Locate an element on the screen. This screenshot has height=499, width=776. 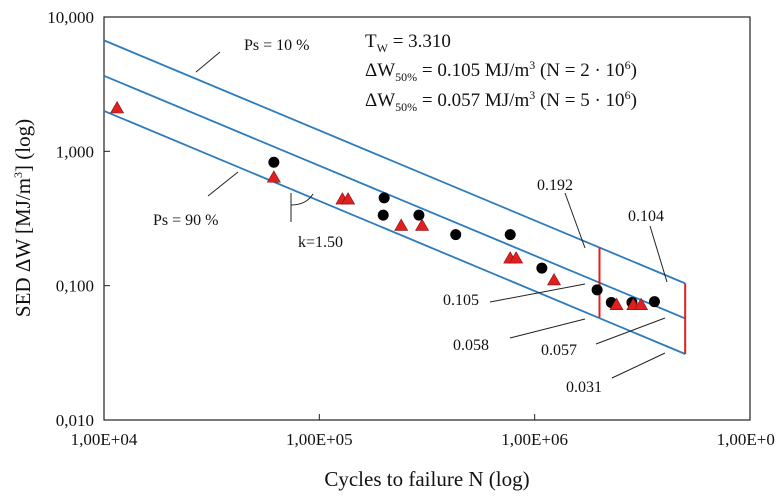
scatter-bars is located at coordinates (642, 300).